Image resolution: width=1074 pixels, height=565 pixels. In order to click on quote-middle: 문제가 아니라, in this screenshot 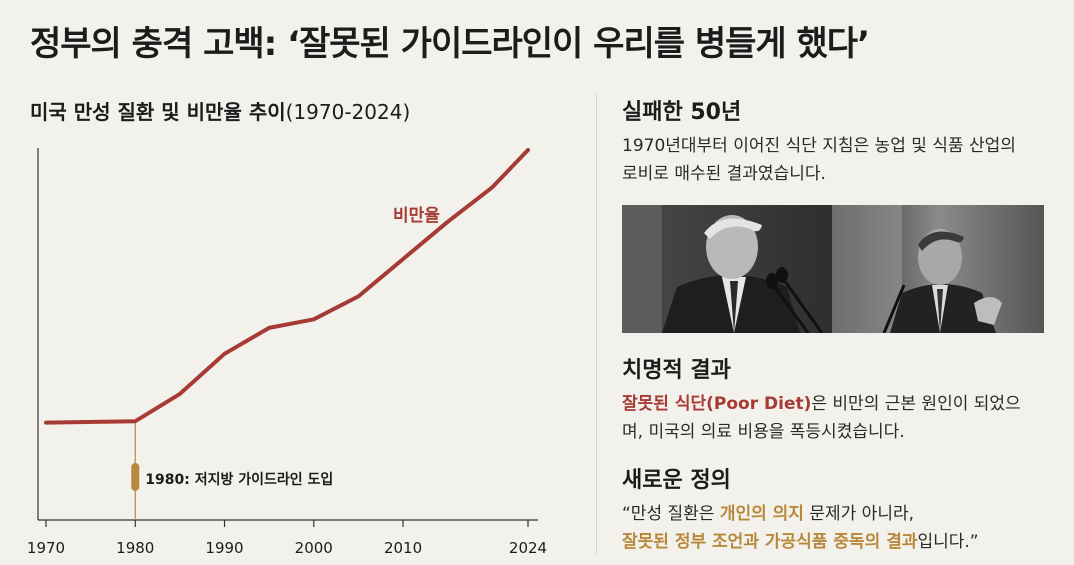, I will do `click(859, 514)`.